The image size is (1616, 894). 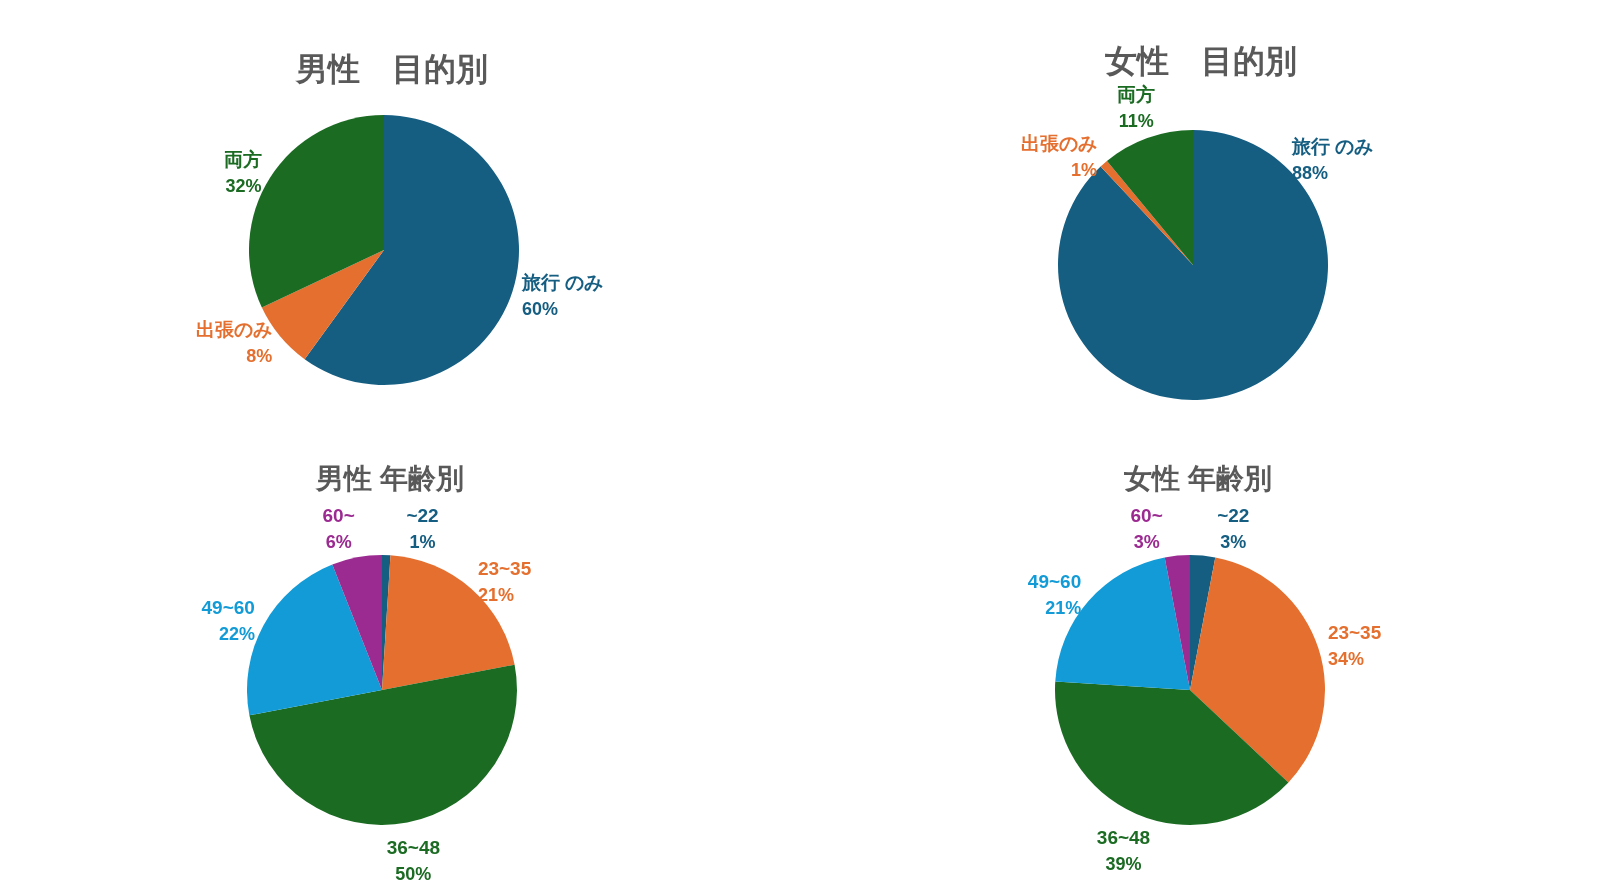 I want to click on value-label: 88%, so click(x=1309, y=172).